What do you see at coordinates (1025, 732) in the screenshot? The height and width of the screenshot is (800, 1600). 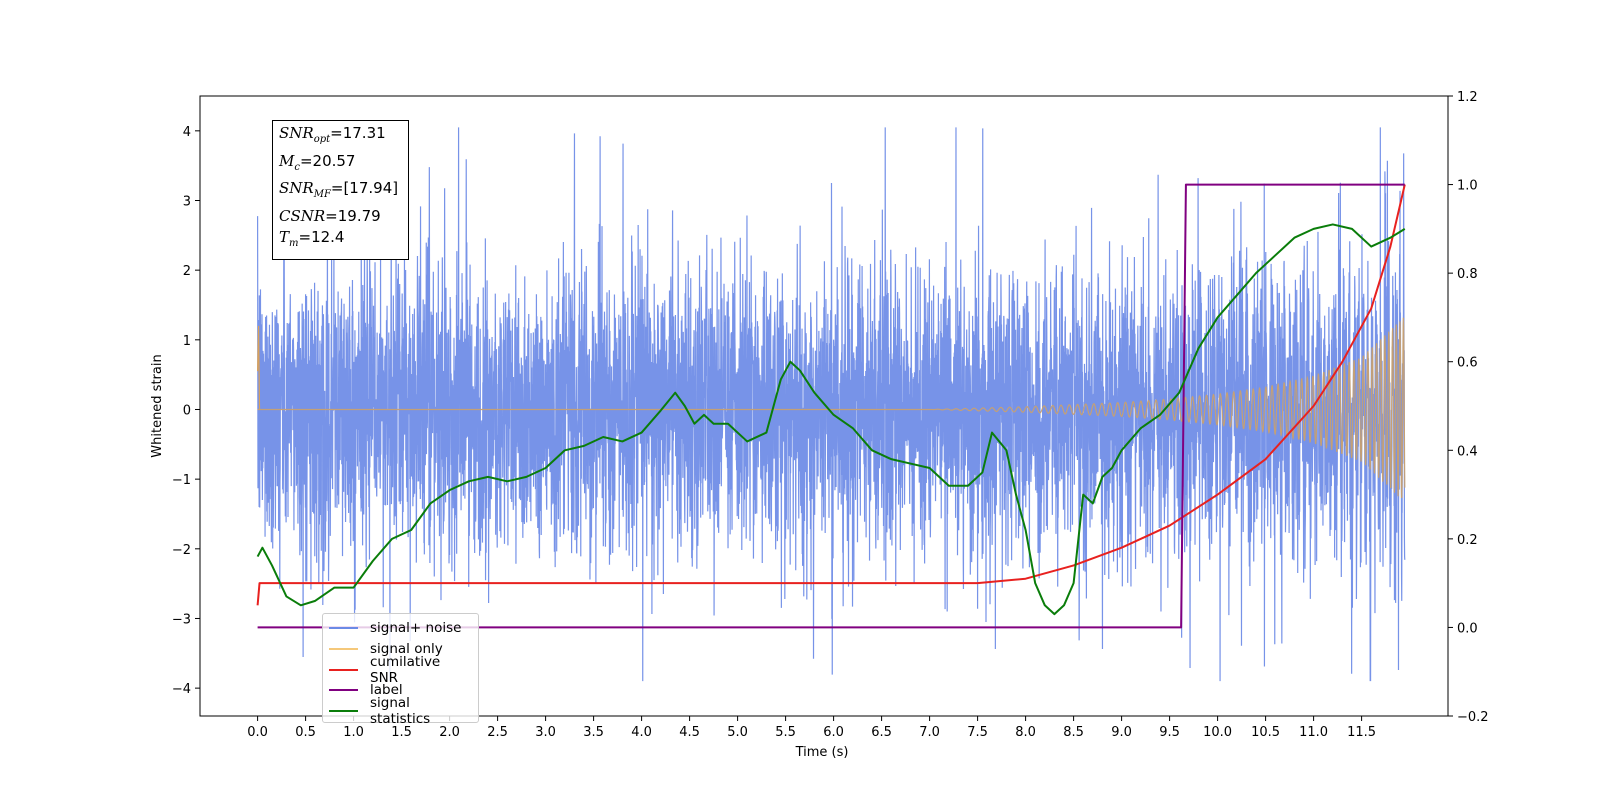 I see `x-tick-label: 8.0` at bounding box center [1025, 732].